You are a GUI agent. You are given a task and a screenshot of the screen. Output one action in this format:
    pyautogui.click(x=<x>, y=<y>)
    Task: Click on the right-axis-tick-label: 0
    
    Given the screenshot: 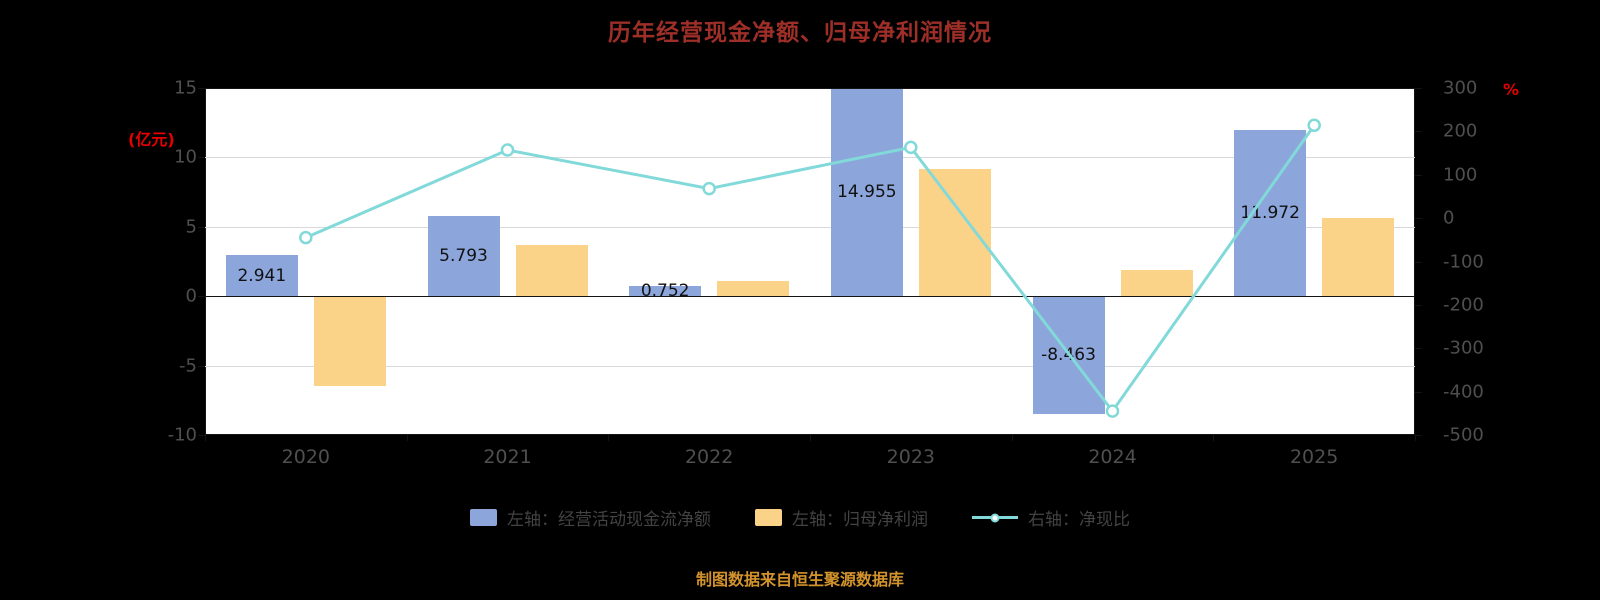 What is the action you would take?
    pyautogui.click(x=1449, y=218)
    